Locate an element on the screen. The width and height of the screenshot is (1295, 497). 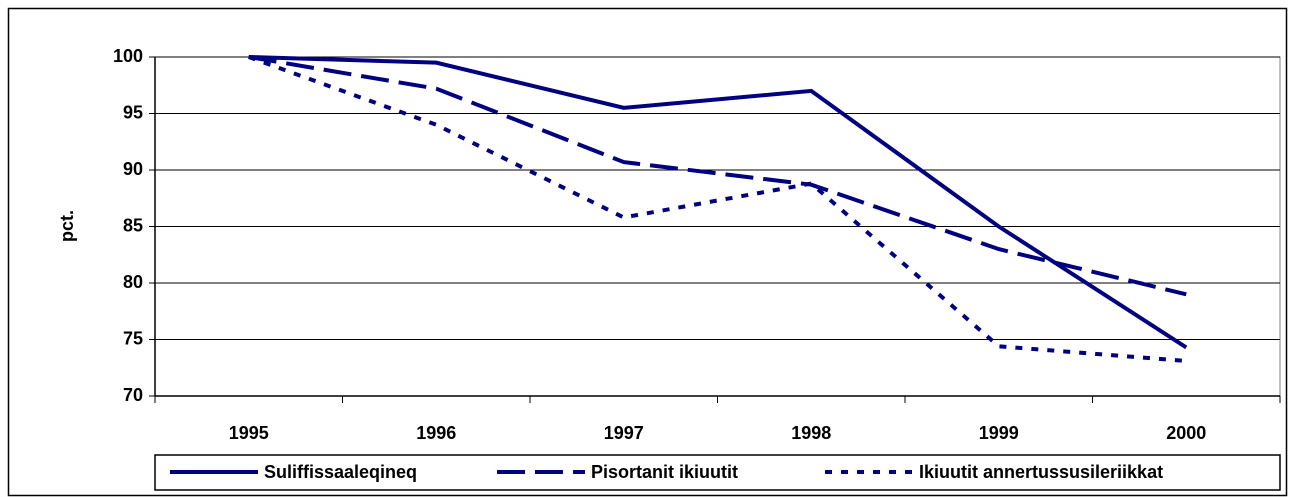
x-tick-label: 1997 is located at coordinates (624, 433).